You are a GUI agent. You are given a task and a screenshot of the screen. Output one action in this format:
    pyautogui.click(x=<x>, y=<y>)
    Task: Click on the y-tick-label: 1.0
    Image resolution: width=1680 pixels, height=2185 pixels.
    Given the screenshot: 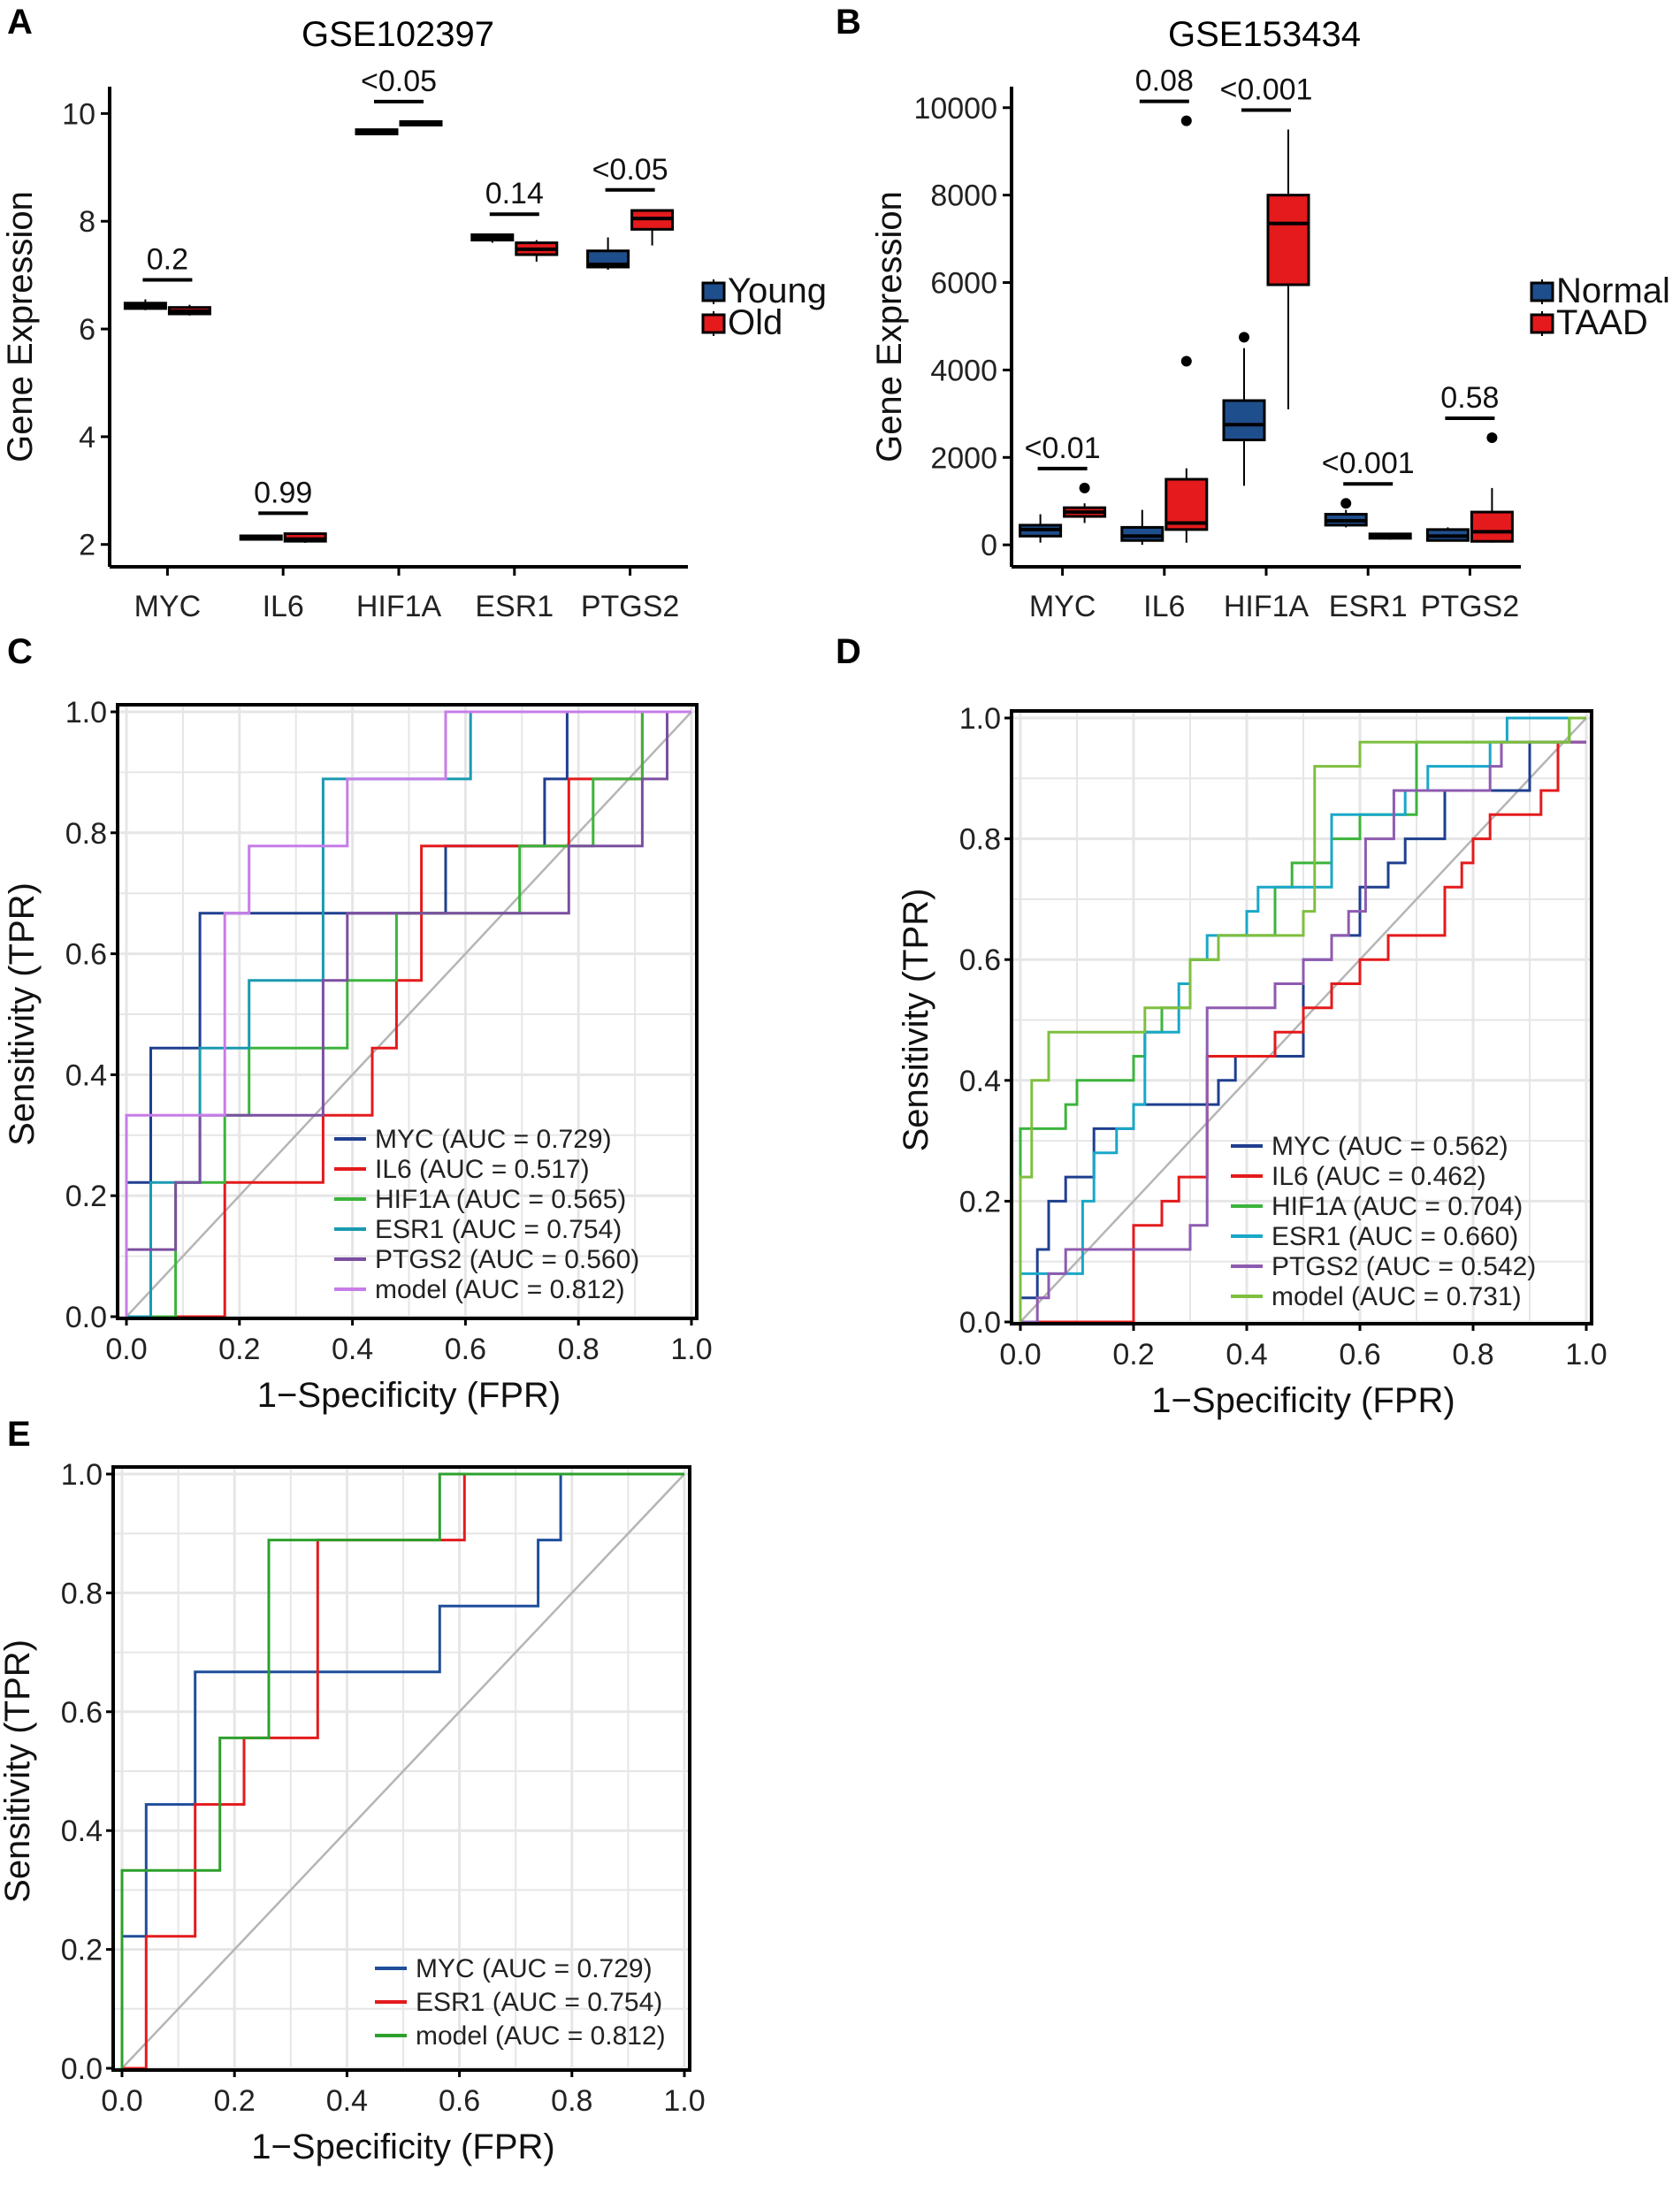 What is the action you would take?
    pyautogui.click(x=980, y=719)
    